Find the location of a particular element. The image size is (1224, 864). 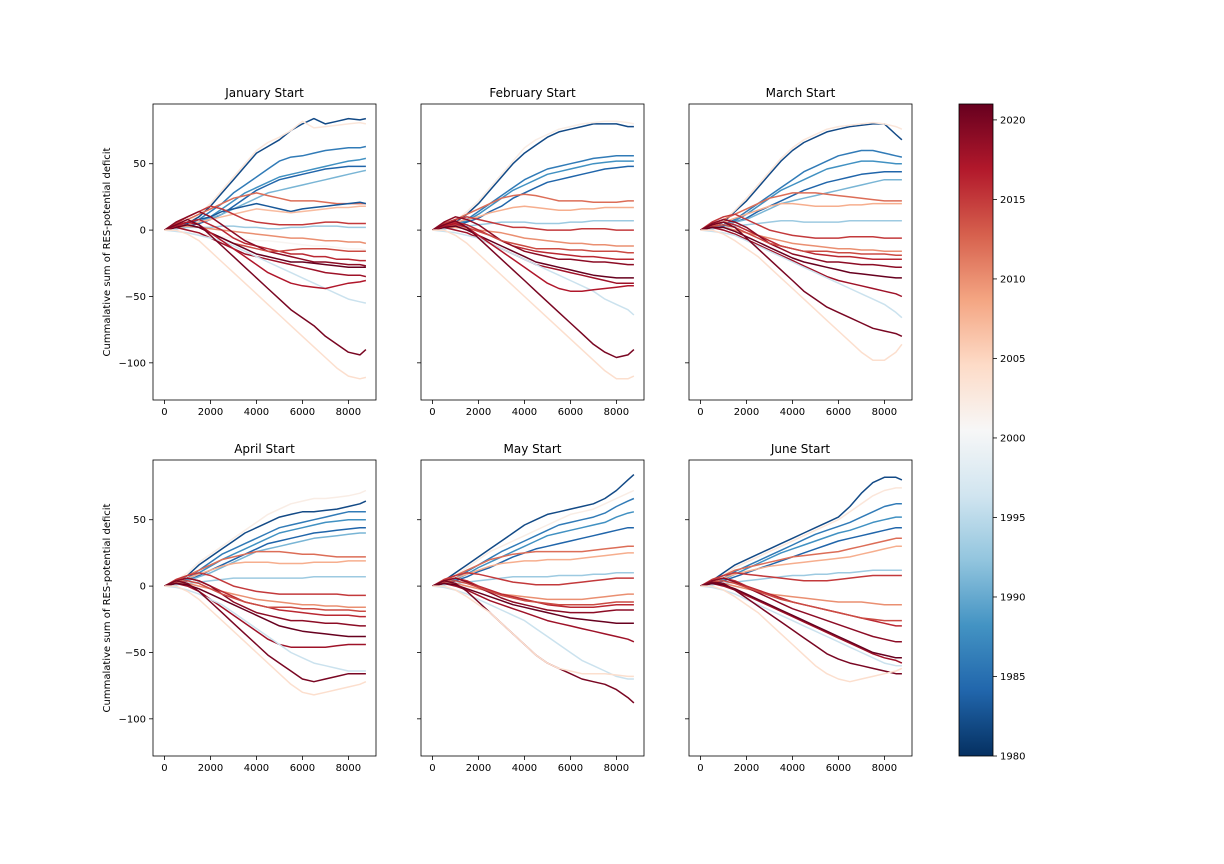

series-line-2001 is located at coordinates (265, 240).